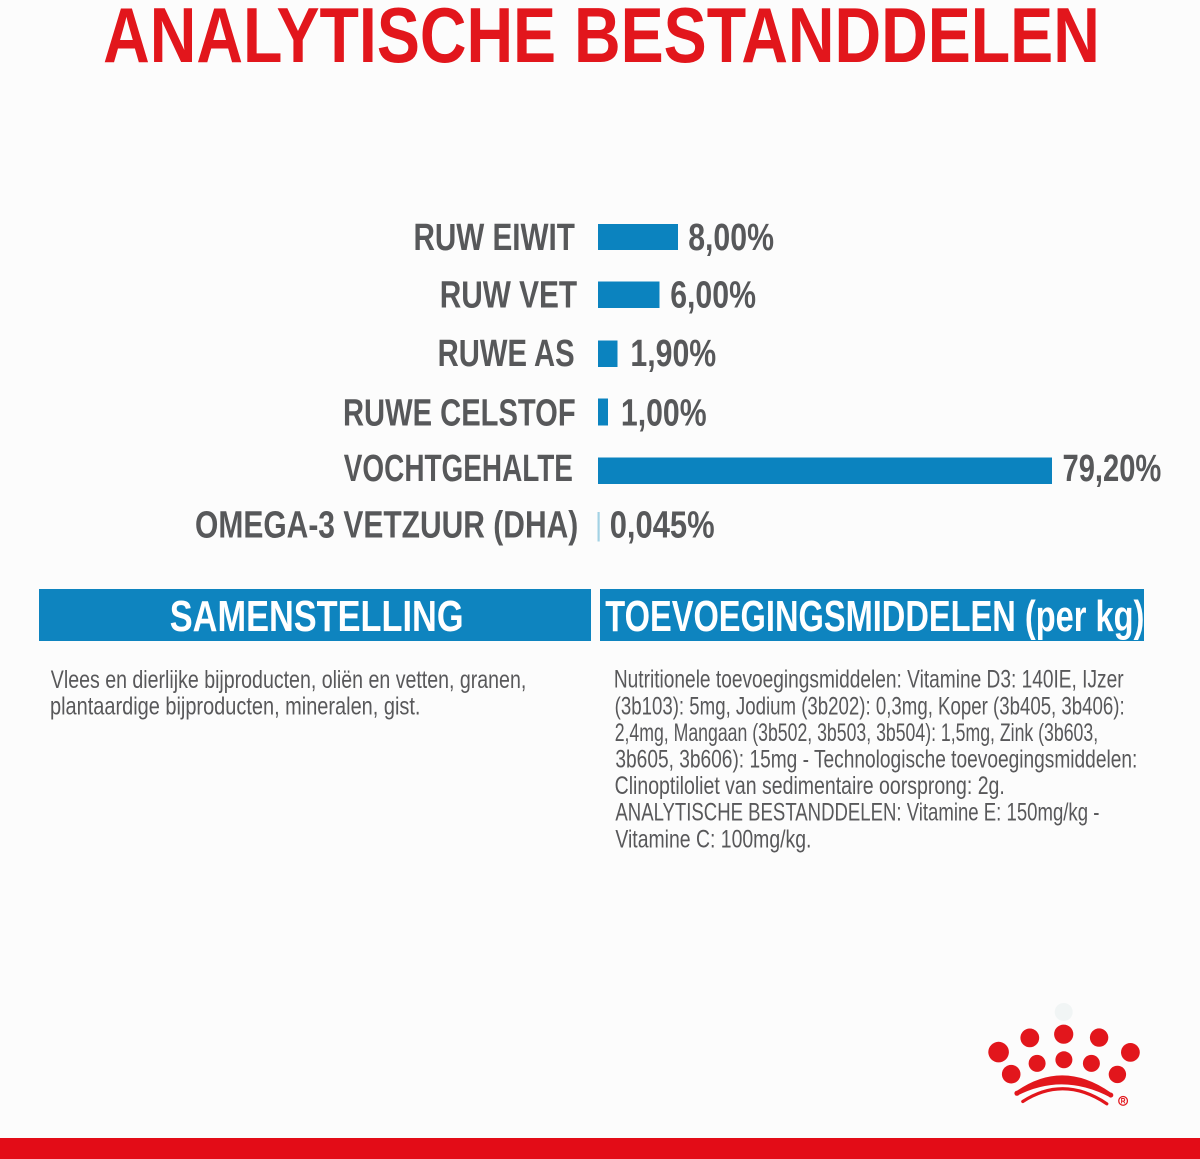 Image resolution: width=1200 pixels, height=1159 pixels. I want to click on svg-text: OMEGA-3 VETZUUR (DHA), so click(386, 525).